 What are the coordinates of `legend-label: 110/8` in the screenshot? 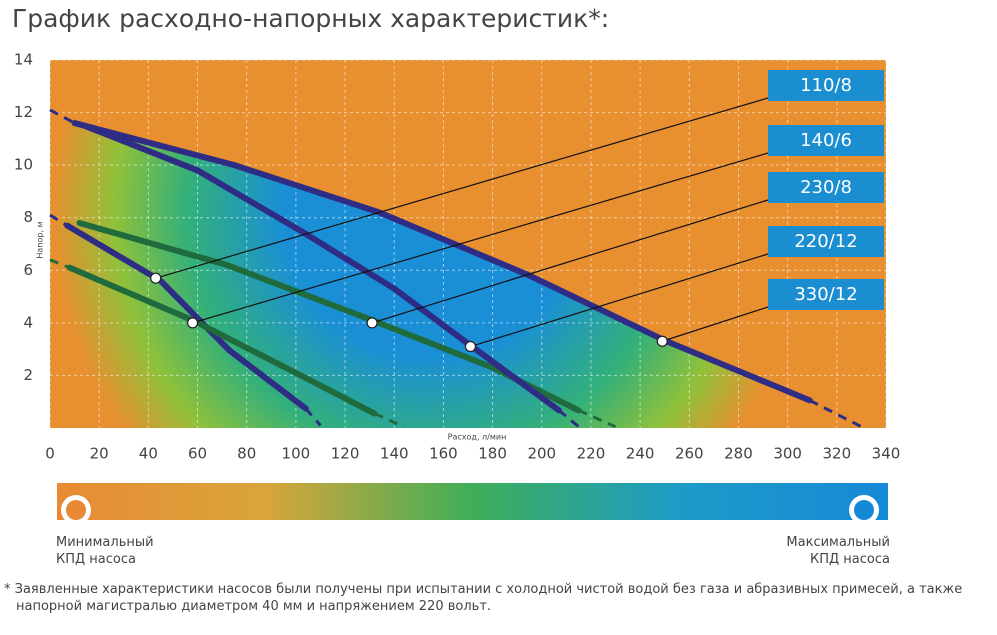 It's located at (826, 85).